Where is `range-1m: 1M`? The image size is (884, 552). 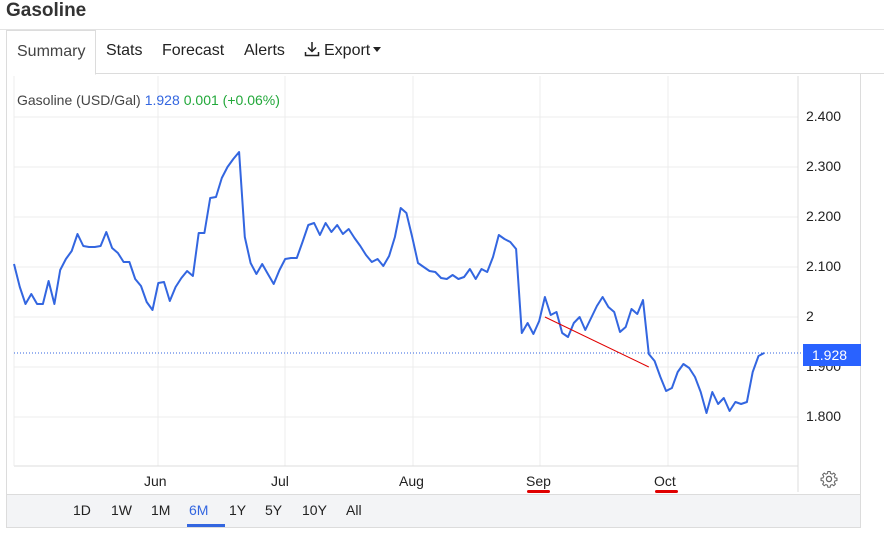
range-1m: 1M is located at coordinates (161, 510).